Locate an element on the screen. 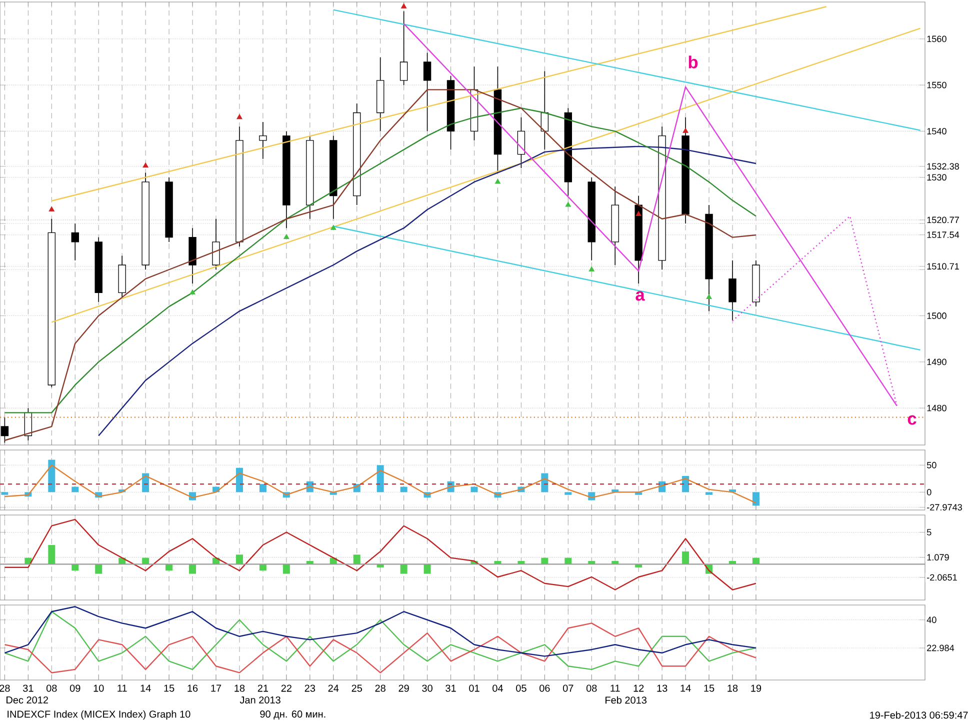  x-tick-label: 06 is located at coordinates (545, 688).